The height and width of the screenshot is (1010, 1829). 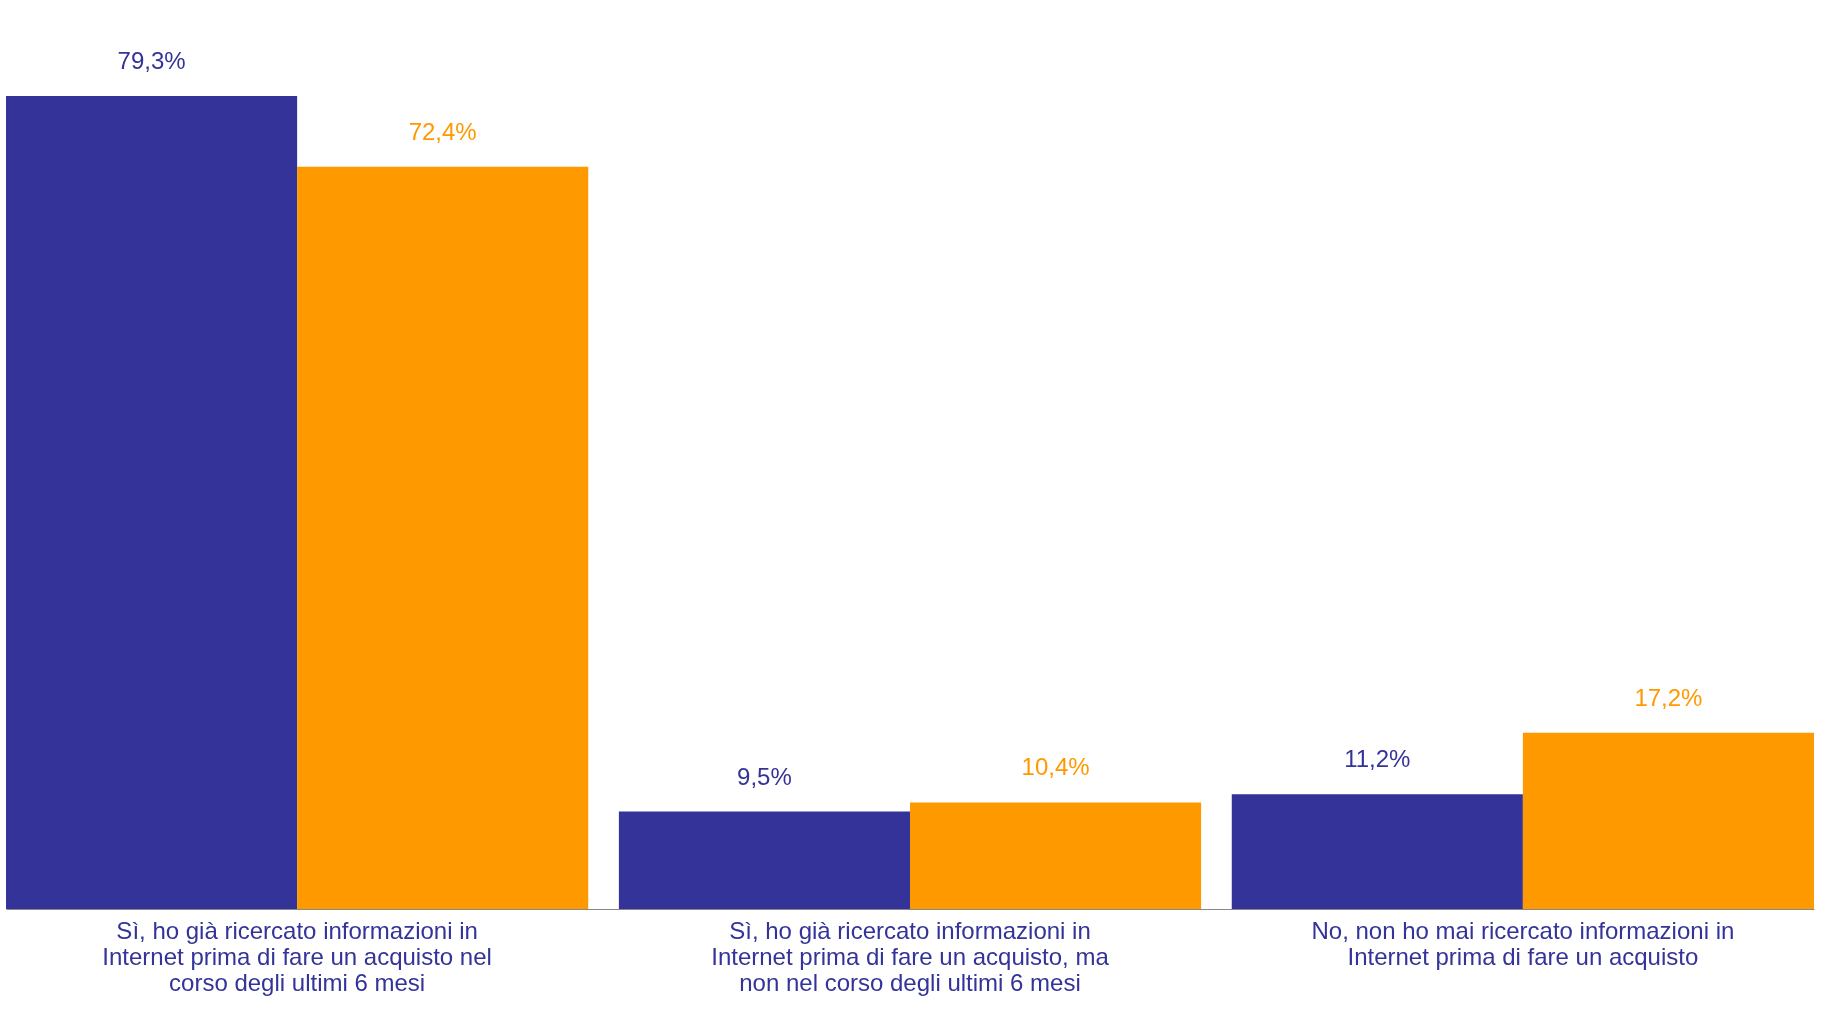 What do you see at coordinates (910, 956) in the screenshot?
I see `x-tick-label: Sì, ho già ricercato informazioni in Internet prima di fare un acquisto, ma non nel corso degli ultimi 6 mesi` at bounding box center [910, 956].